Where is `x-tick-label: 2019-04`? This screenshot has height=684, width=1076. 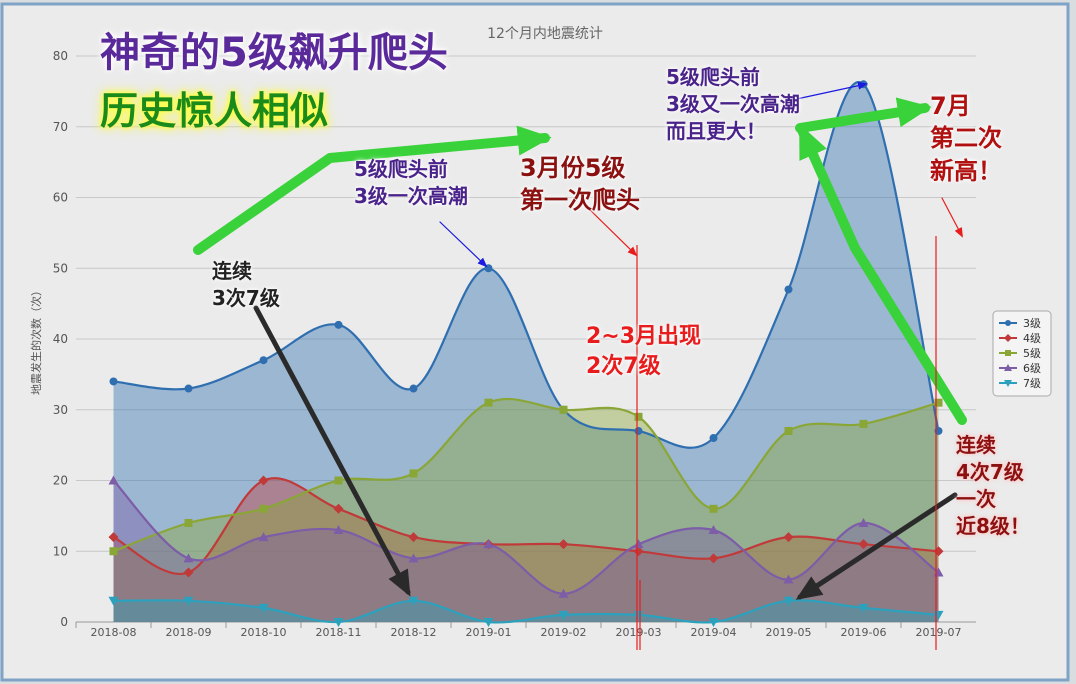
x-tick-label: 2019-04 is located at coordinates (714, 632).